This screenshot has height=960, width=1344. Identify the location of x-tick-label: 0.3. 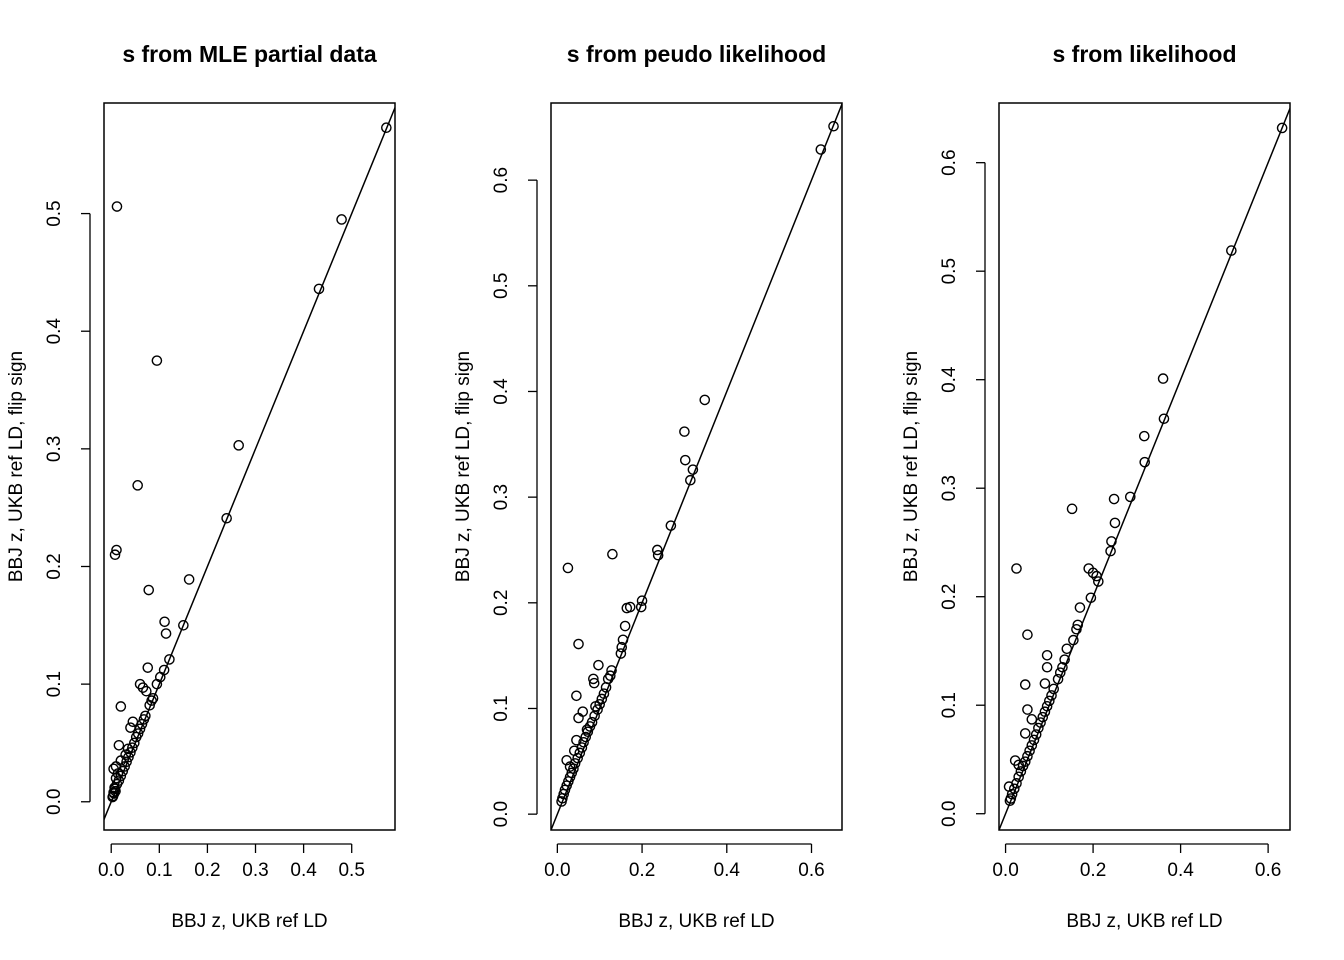
(255, 870).